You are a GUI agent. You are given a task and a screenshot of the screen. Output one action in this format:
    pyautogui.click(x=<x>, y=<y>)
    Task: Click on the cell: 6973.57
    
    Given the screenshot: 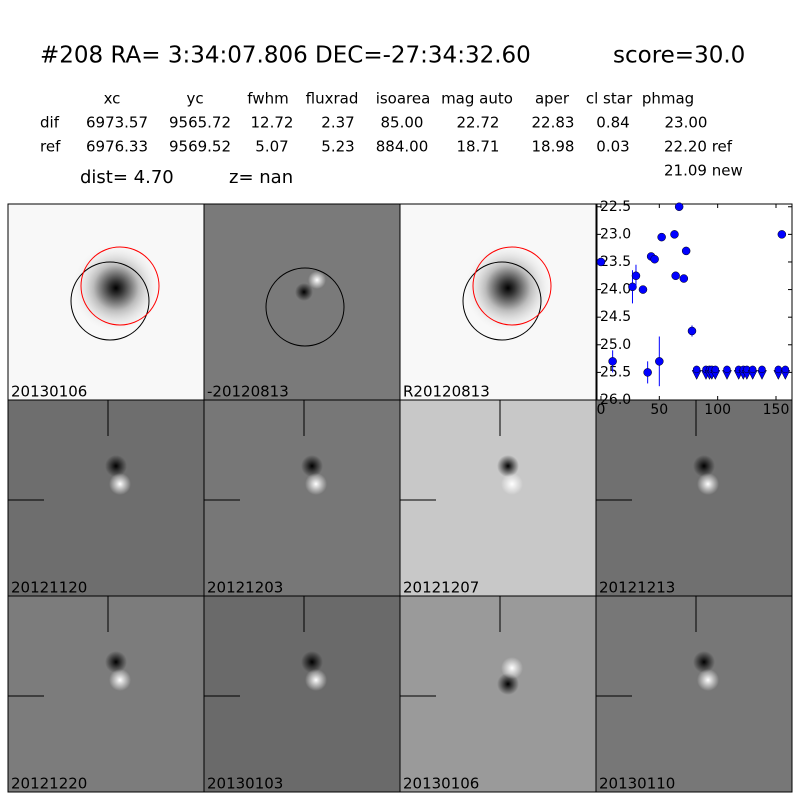 What is the action you would take?
    pyautogui.click(x=117, y=123)
    